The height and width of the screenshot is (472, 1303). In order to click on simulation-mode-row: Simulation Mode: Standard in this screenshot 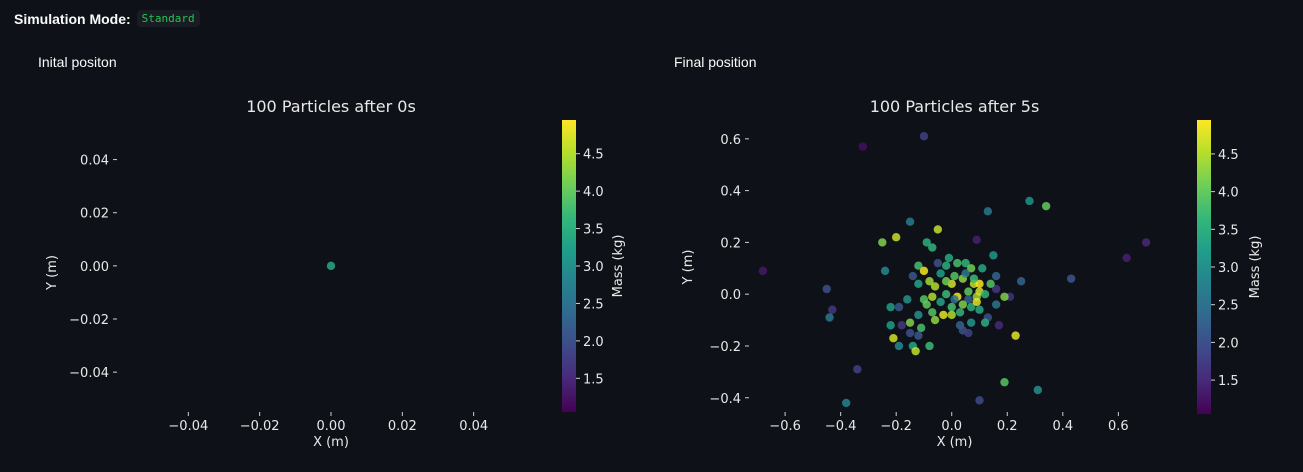, I will do `click(107, 18)`.